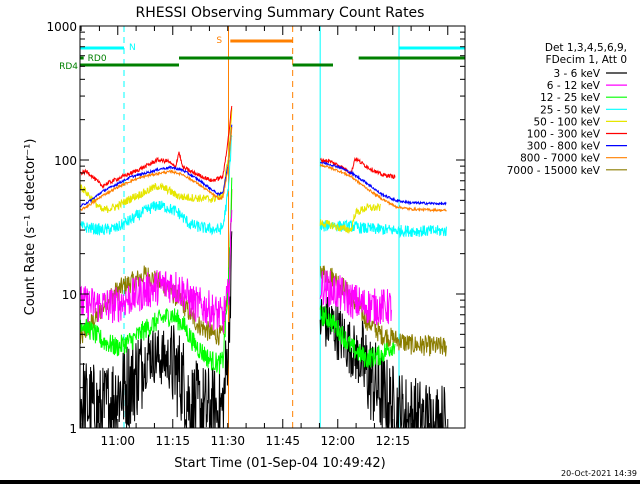  Describe the element at coordinates (97, 59) in the screenshot. I see `flag-label: RD0` at that location.